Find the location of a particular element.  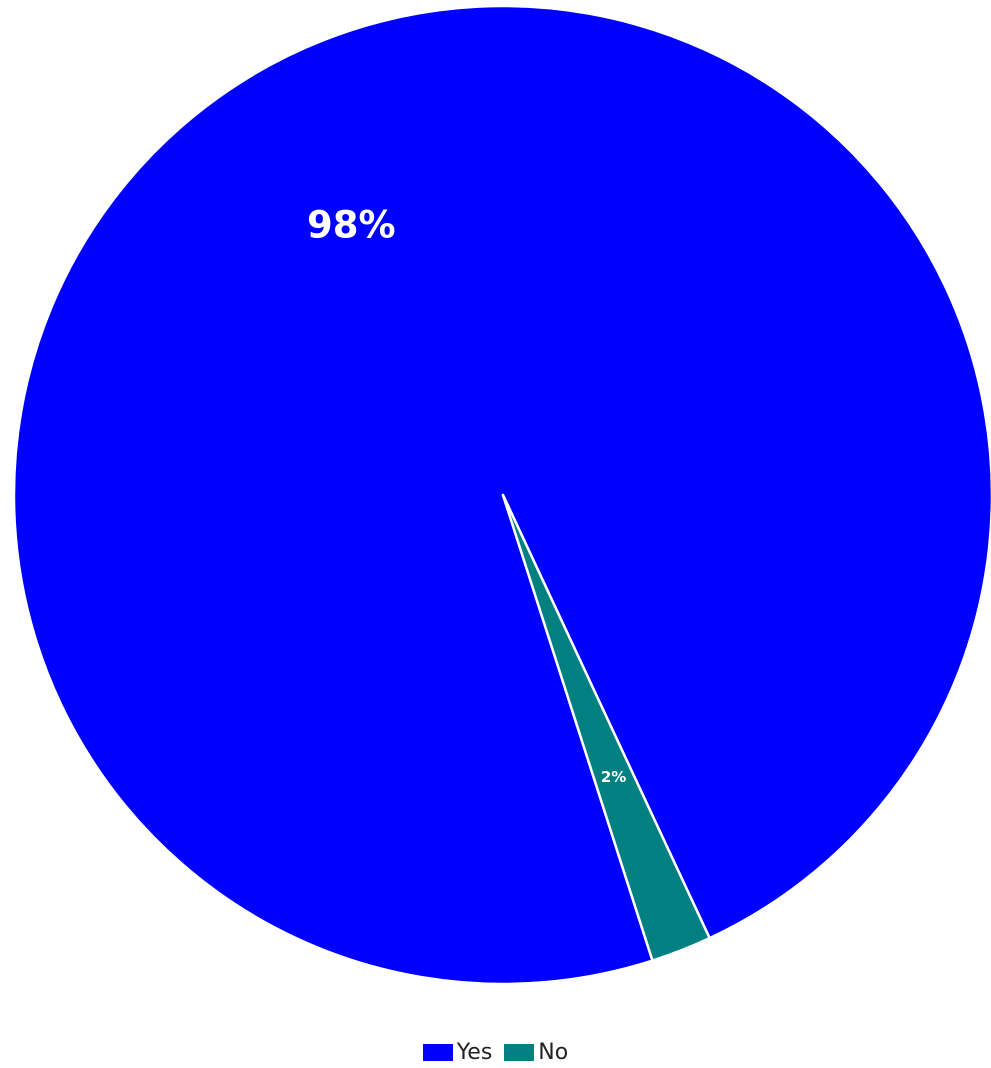

legend-swatch-no is located at coordinates (519, 1052).